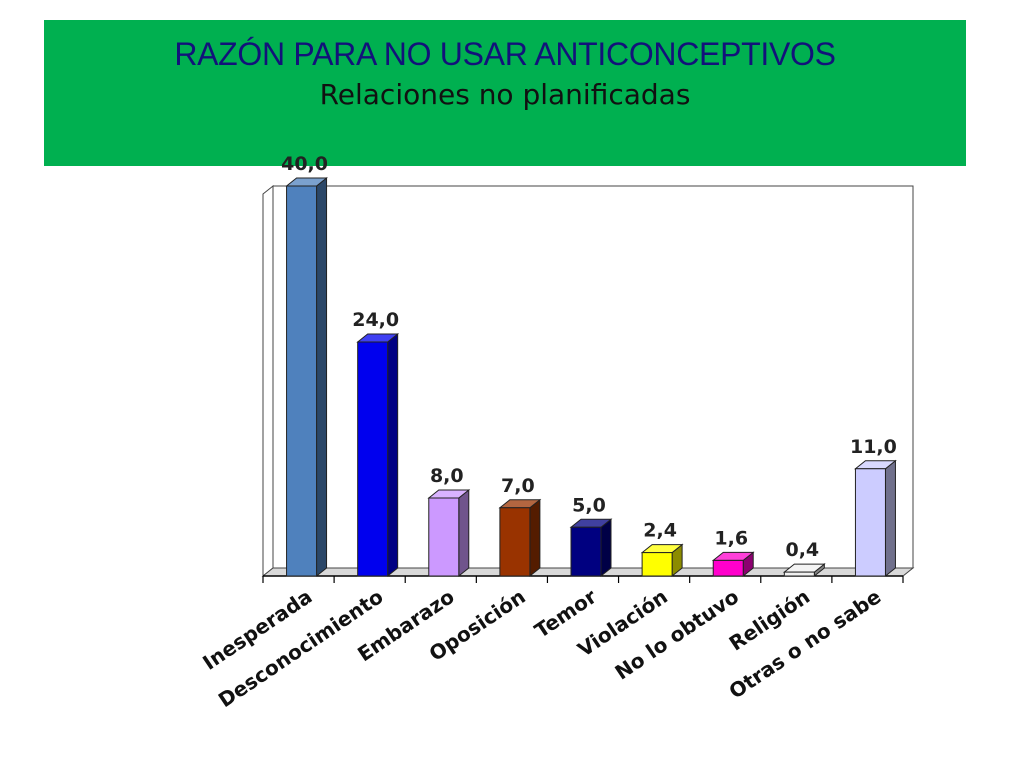 The height and width of the screenshot is (768, 1024). What do you see at coordinates (589, 505) in the screenshot?
I see `data-label: 5,0` at bounding box center [589, 505].